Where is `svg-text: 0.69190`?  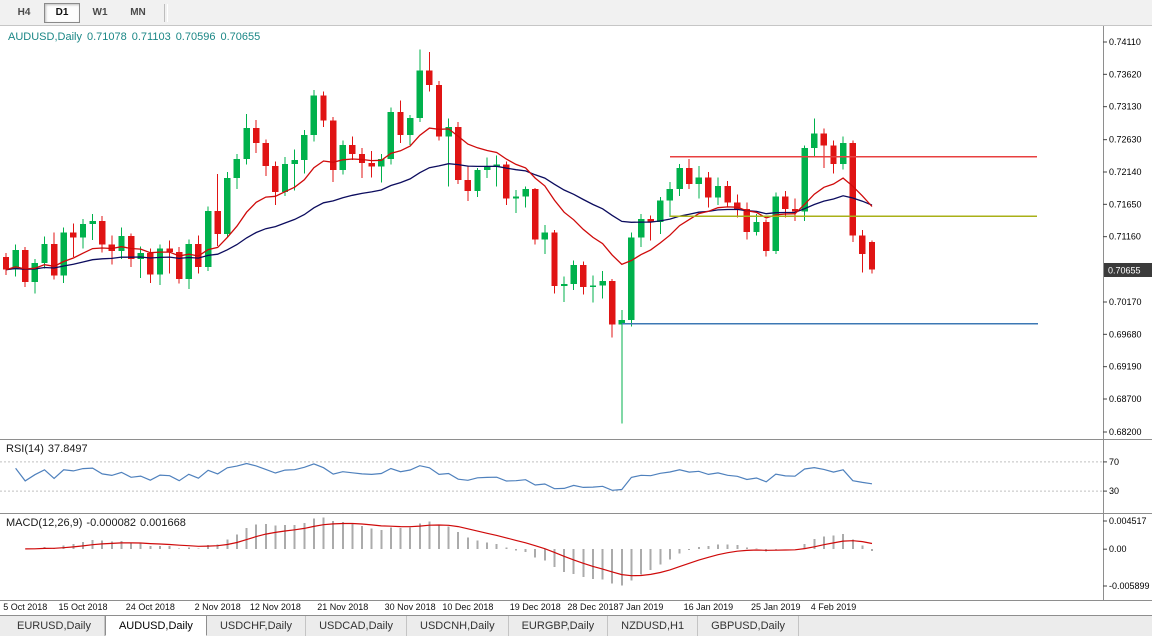
svg-text: 0.69190 is located at coordinates (1125, 367).